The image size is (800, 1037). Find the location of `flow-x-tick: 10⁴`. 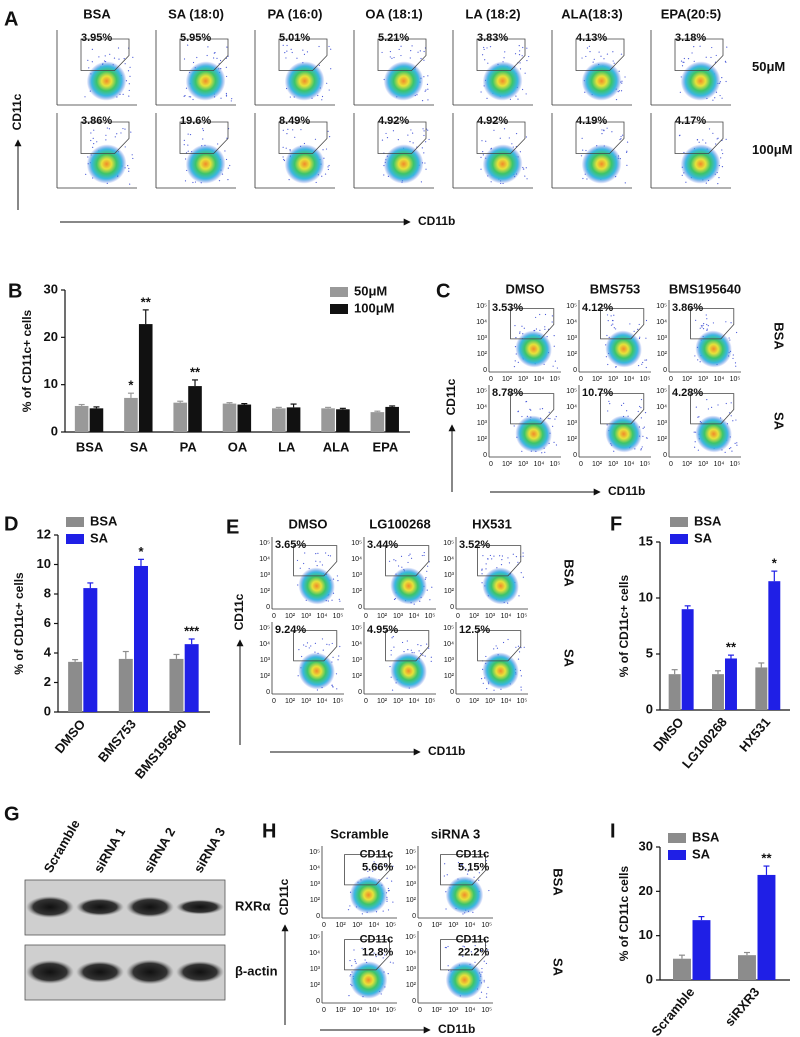

flow-x-tick: 10⁴ is located at coordinates (629, 379).